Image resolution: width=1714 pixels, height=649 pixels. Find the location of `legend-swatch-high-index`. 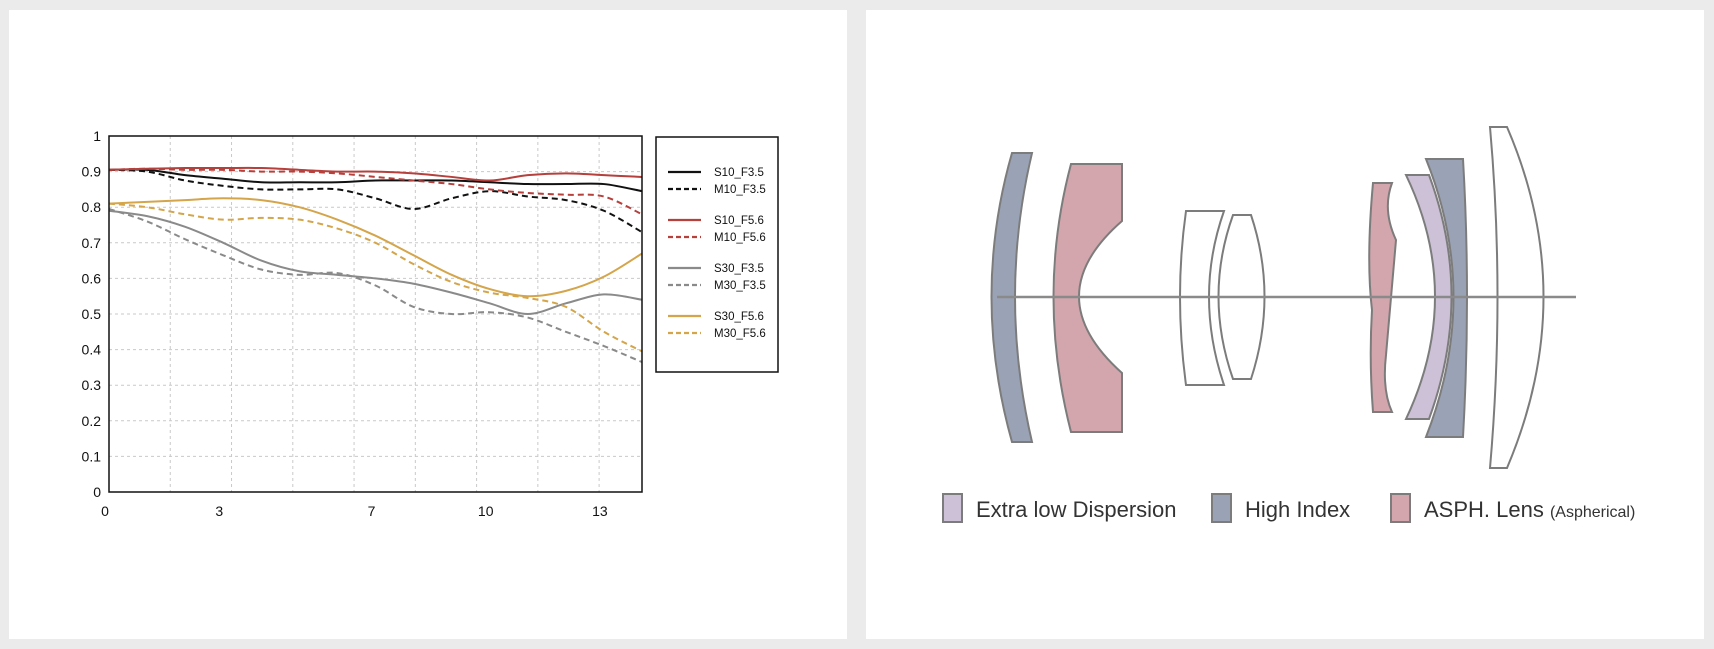

legend-swatch-high-index is located at coordinates (1221, 508).